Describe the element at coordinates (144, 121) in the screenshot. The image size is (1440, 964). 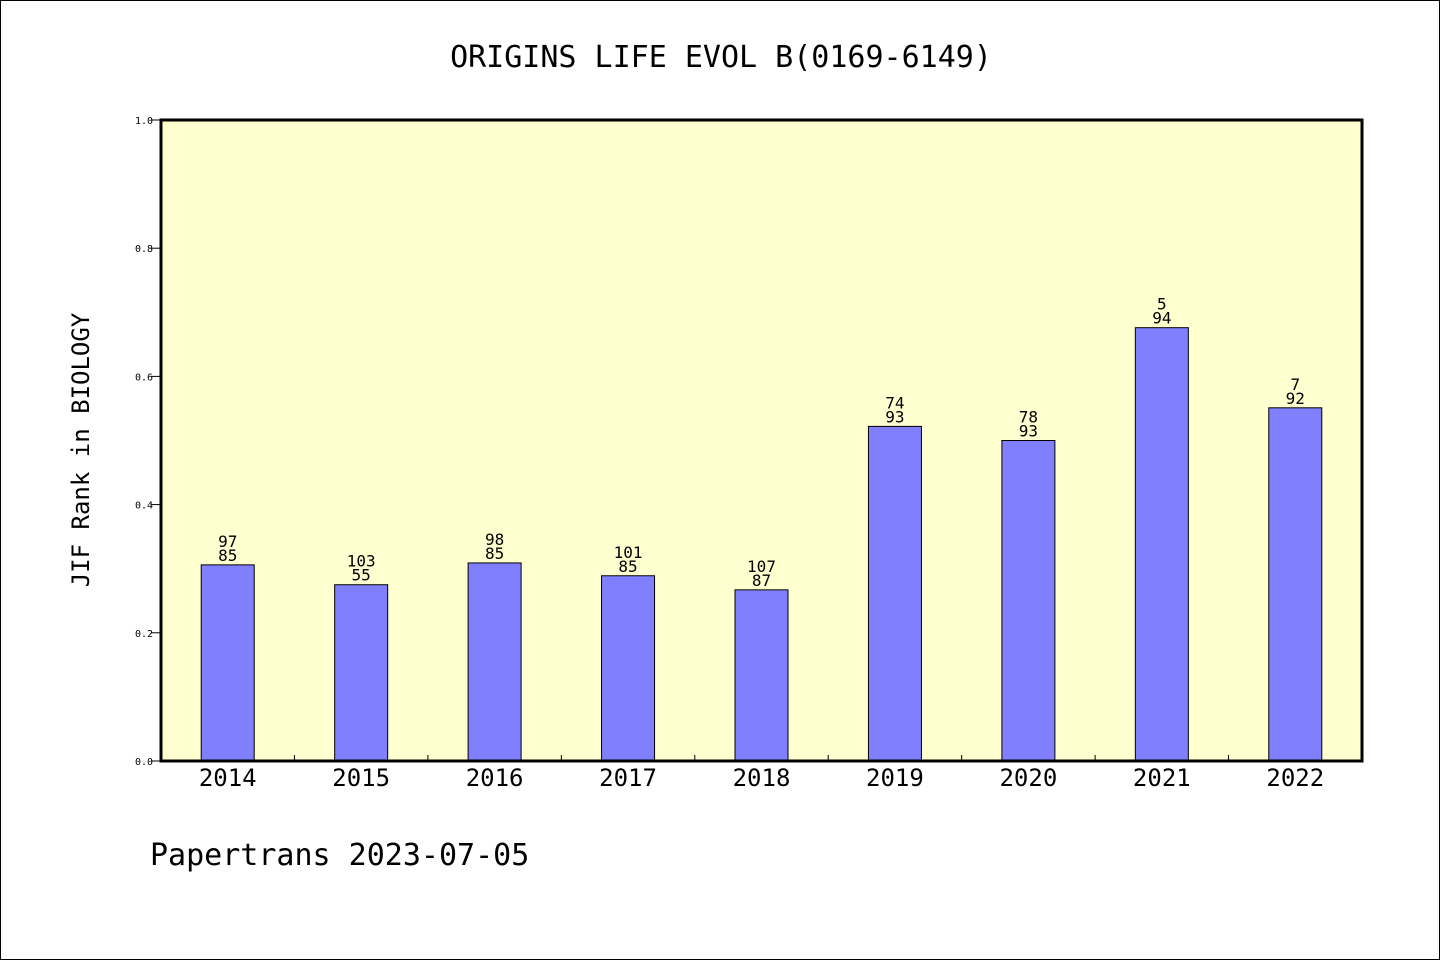
I see `y-tick-label: 1.0` at that location.